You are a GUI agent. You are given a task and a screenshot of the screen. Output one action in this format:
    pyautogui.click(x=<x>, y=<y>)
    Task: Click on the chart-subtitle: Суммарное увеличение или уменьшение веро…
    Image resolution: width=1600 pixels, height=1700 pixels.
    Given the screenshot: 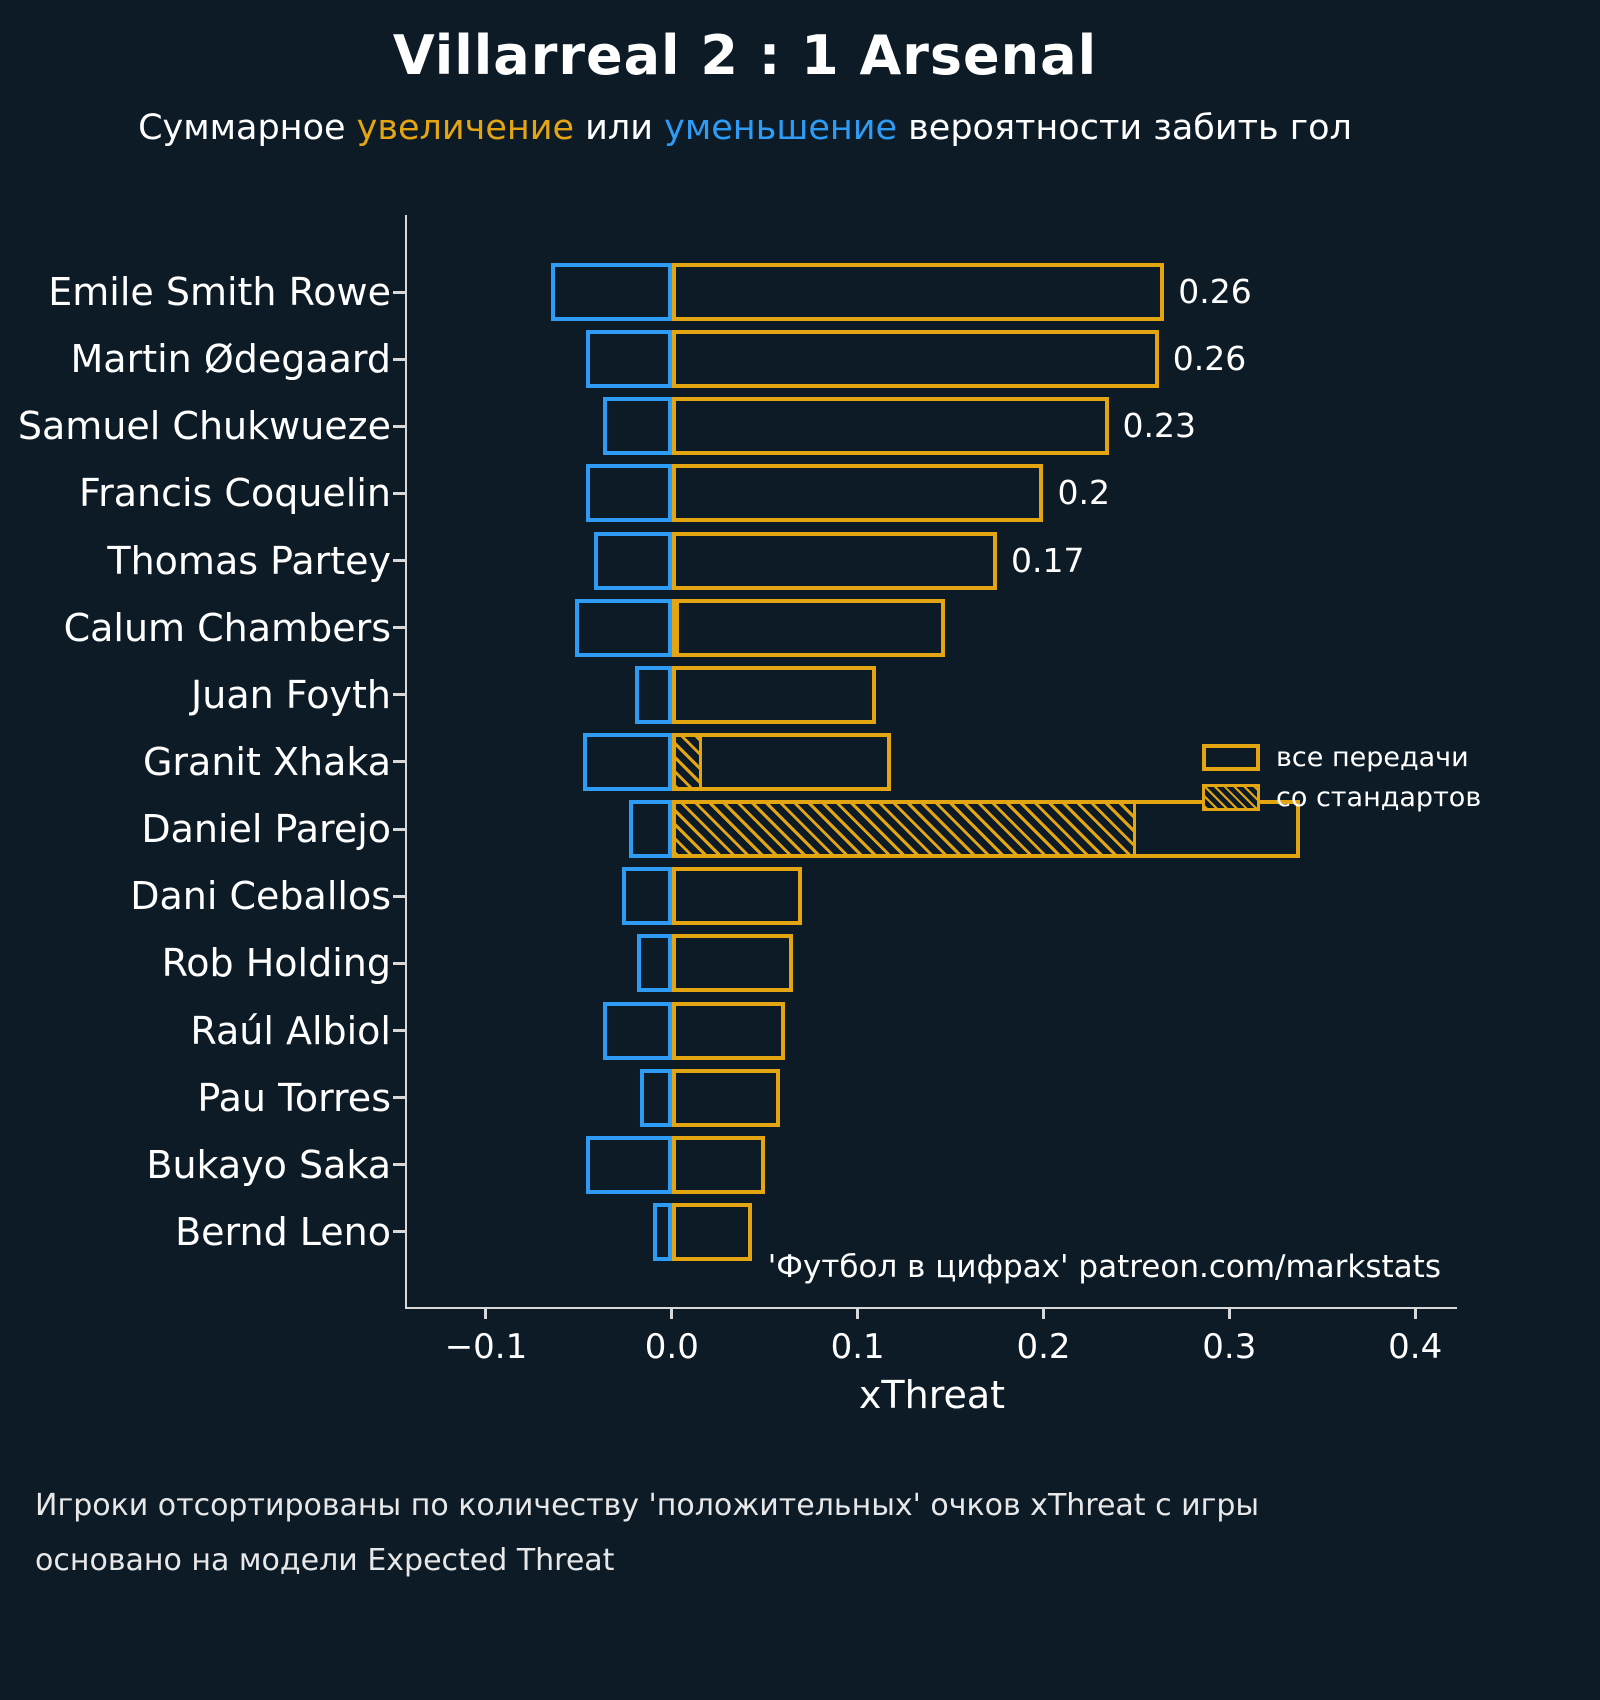 What is the action you would take?
    pyautogui.click(x=745, y=128)
    